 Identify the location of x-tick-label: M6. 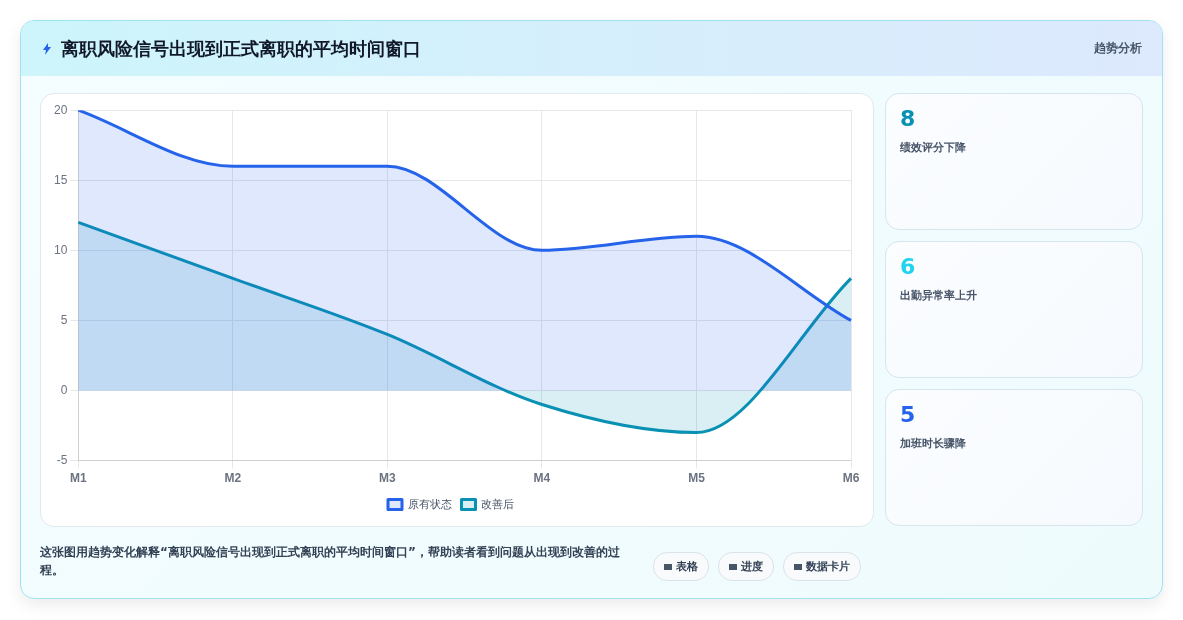
(851, 478).